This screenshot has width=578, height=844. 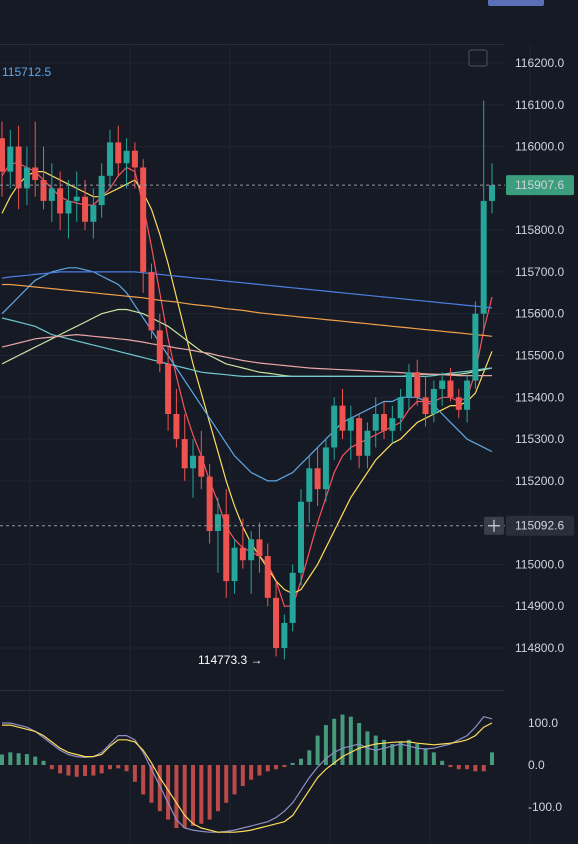 What do you see at coordinates (494, 525) in the screenshot?
I see `plus-icon` at bounding box center [494, 525].